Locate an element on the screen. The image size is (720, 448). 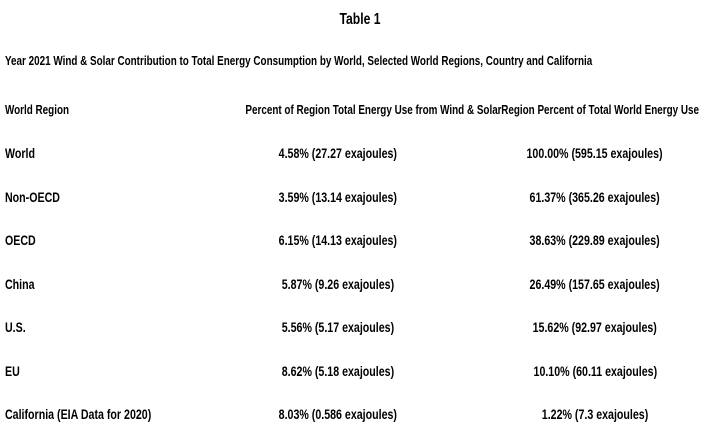
region-cell: World is located at coordinates (102, 153).